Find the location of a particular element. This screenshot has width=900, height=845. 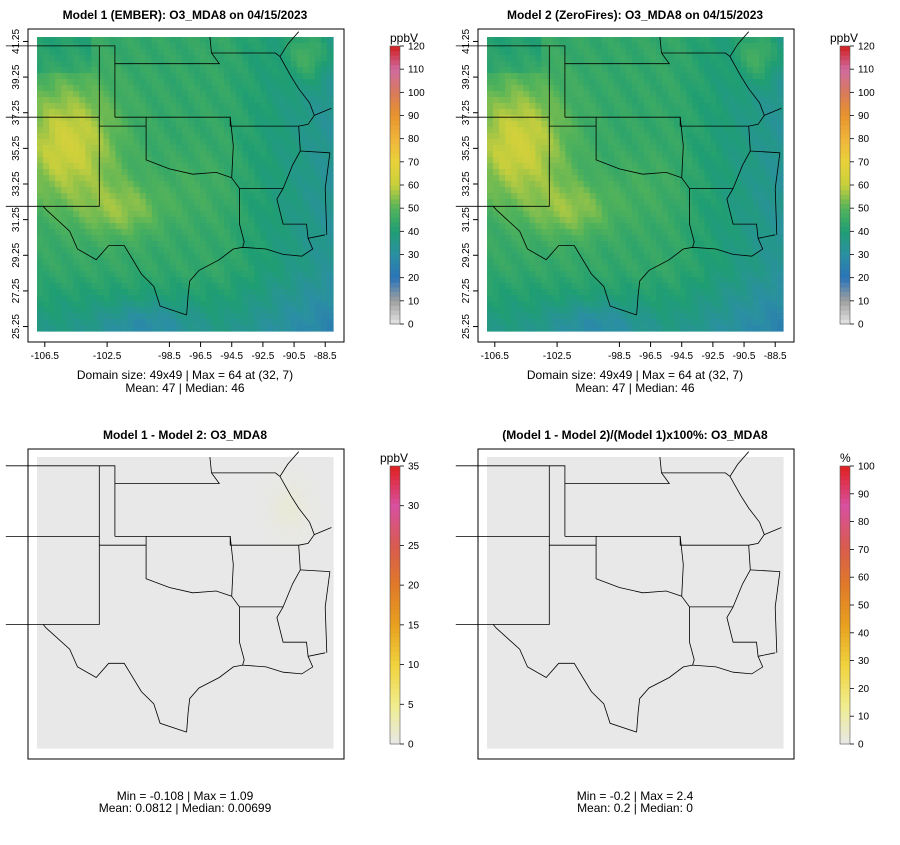

y-tick-label: 41.25 is located at coordinates (16, 41).